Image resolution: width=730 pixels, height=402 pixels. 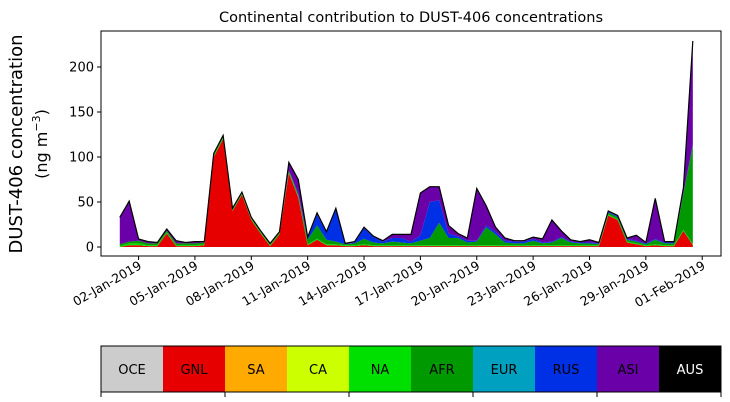 I want to click on y-tick-label: 0, so click(x=90, y=248).